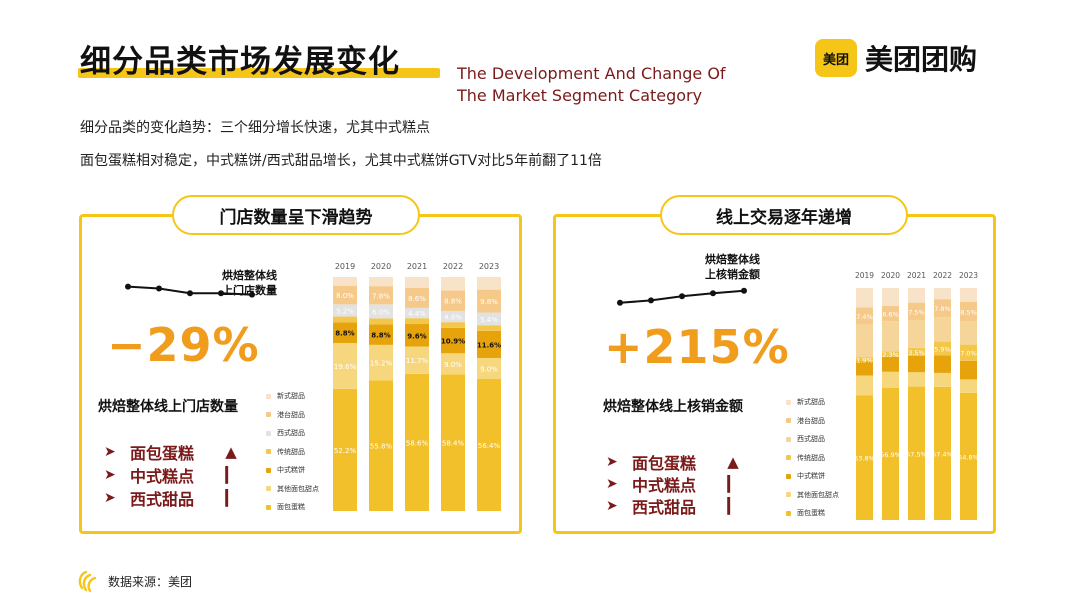  Describe the element at coordinates (896, 58) in the screenshot. I see `brand-logo: 美团 美团团购` at that location.